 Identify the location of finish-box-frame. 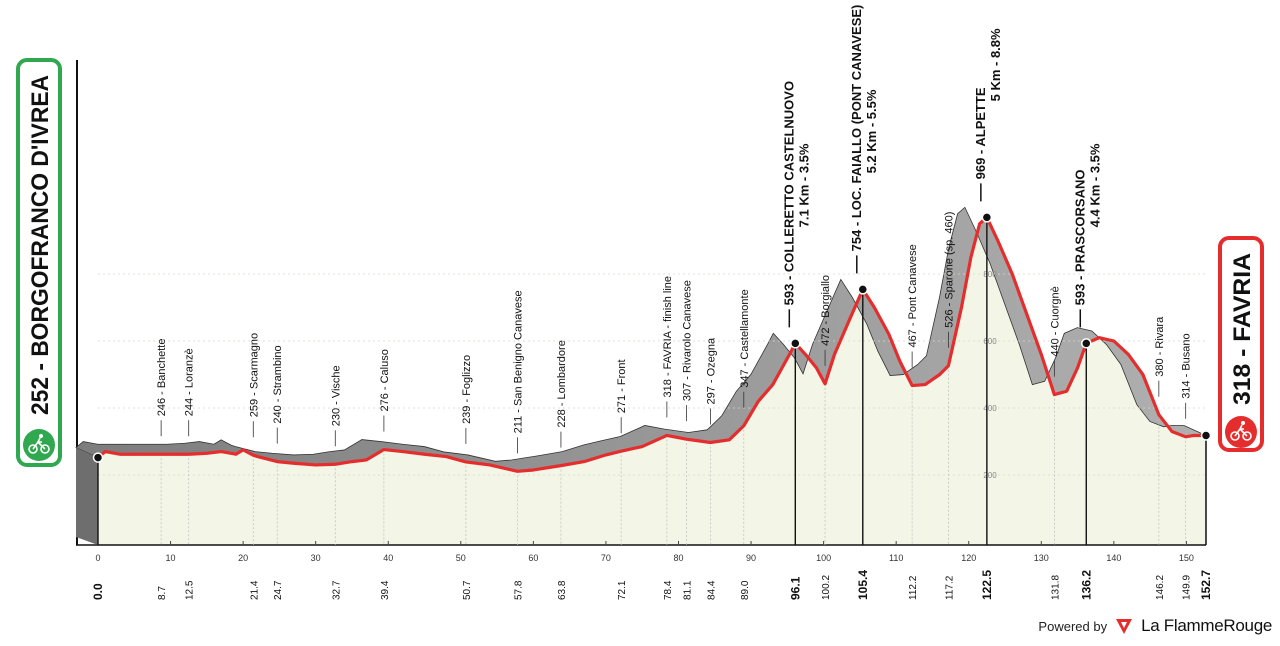
(1241, 344).